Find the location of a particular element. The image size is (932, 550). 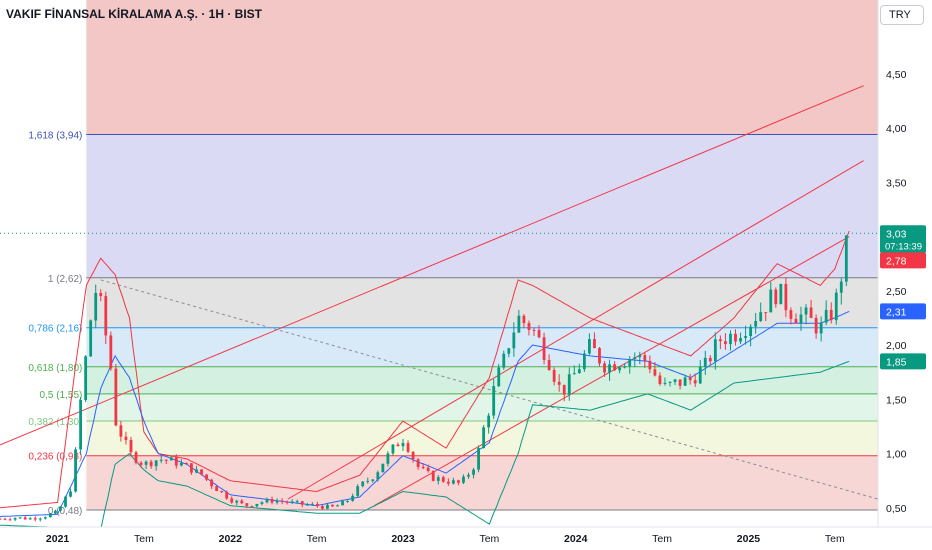

y-tick-label: 4,00 is located at coordinates (896, 129).